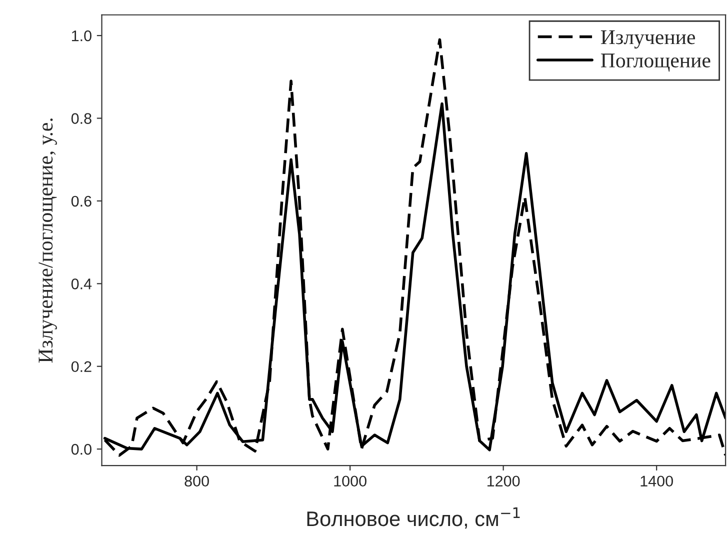  Describe the element at coordinates (81, 284) in the screenshot. I see `y-tick-label: 0.4` at that location.